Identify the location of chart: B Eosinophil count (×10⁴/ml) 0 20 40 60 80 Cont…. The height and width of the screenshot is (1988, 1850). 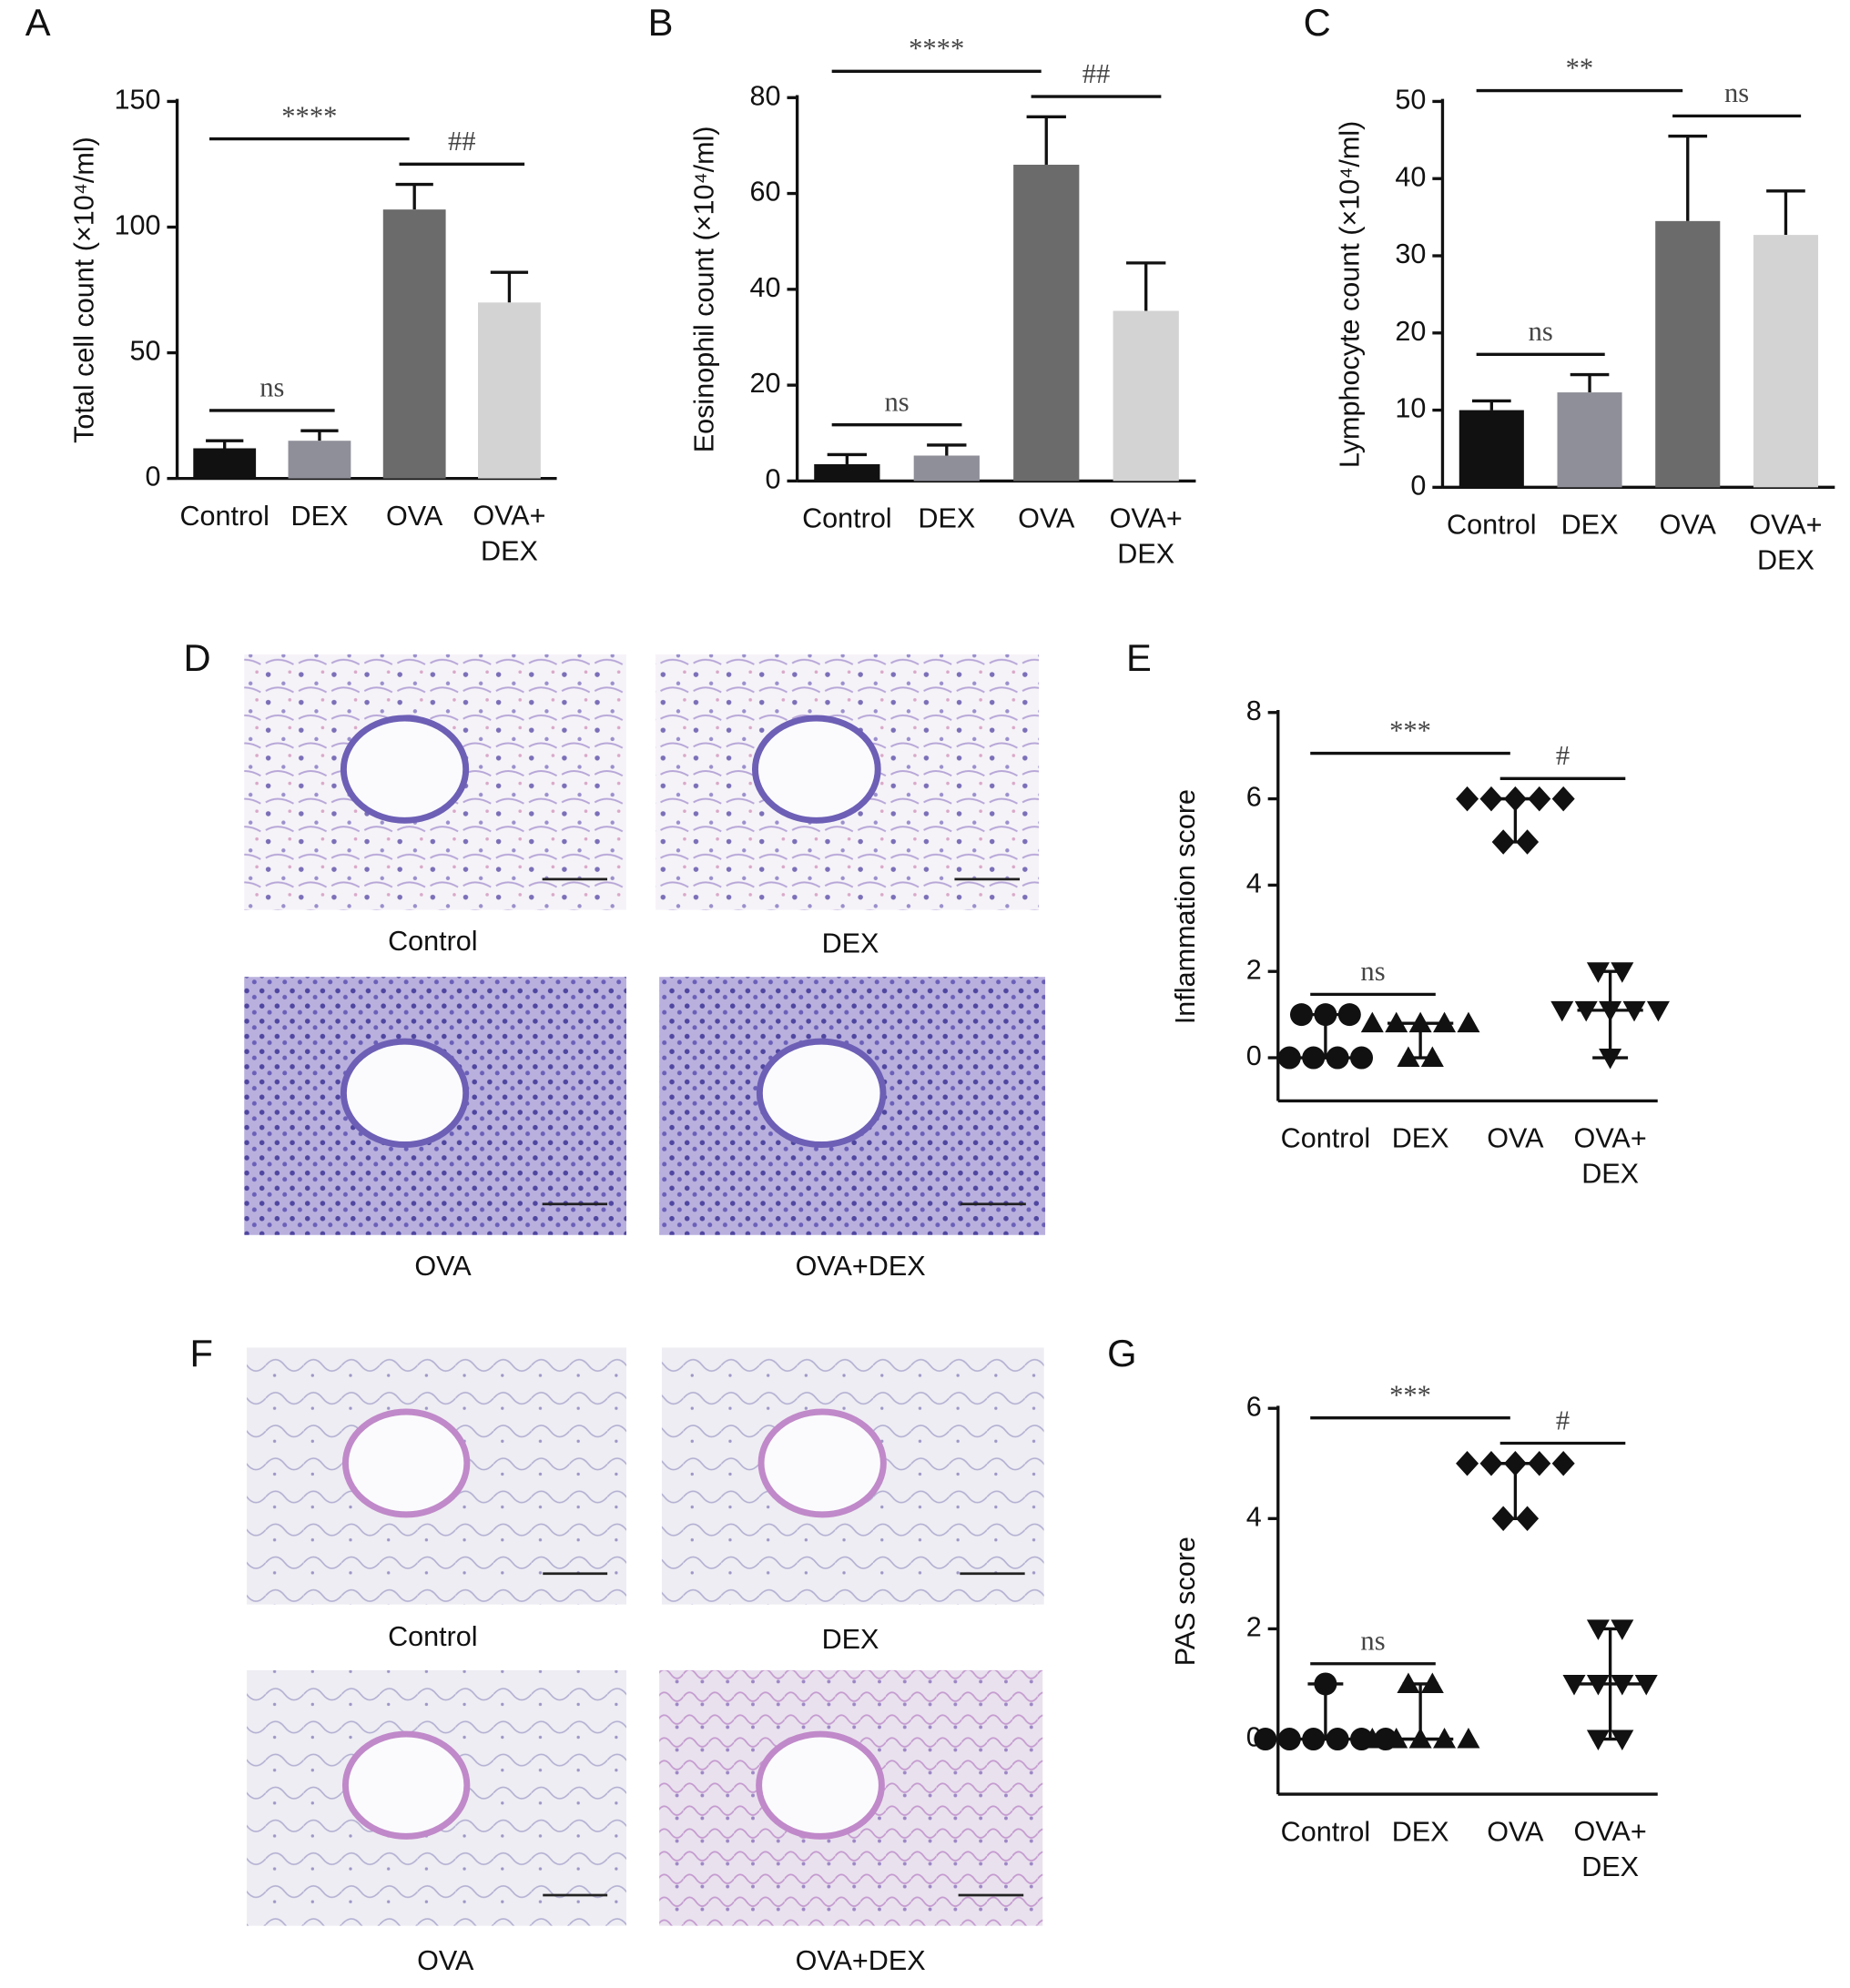
(922, 285).